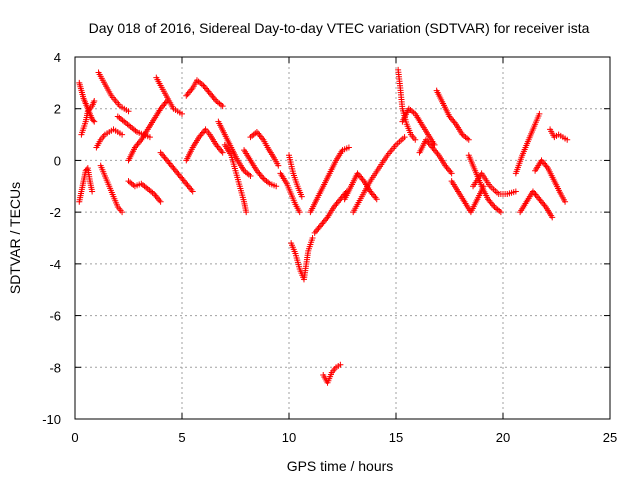 This screenshot has height=480, width=640. I want to click on y-tick-label: -2, so click(55, 212).